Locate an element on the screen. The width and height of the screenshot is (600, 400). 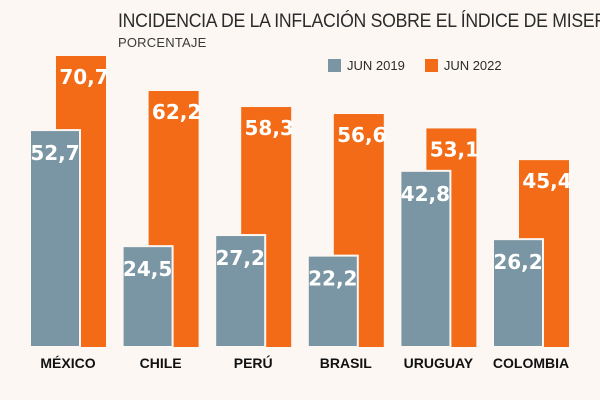
category-label-0: MÉXICO is located at coordinates (67, 363).